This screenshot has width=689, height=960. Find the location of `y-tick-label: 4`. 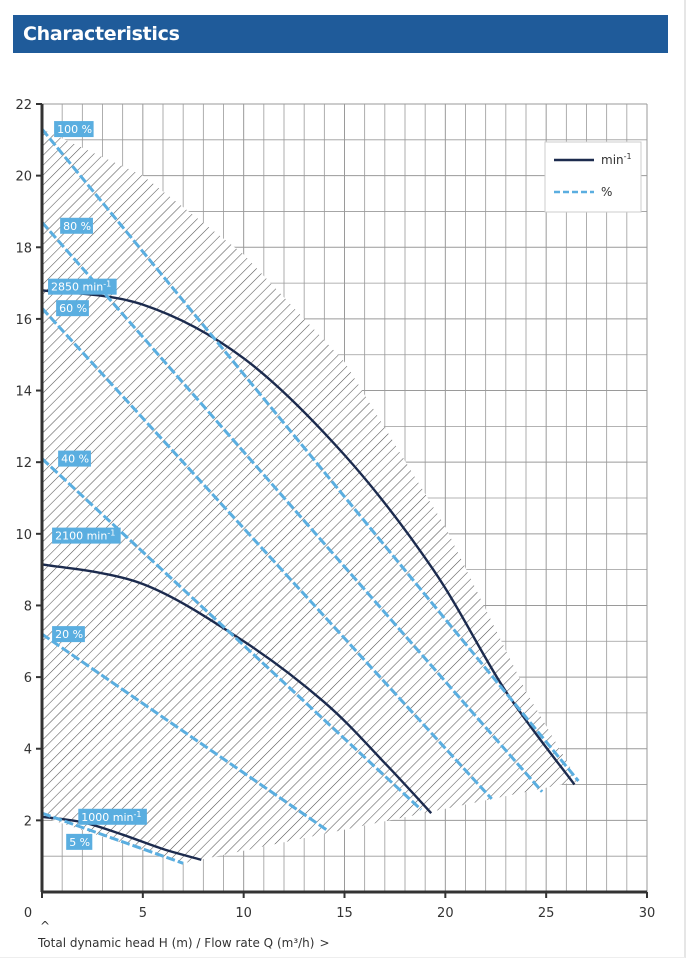

y-tick-label: 4 is located at coordinates (28, 750).